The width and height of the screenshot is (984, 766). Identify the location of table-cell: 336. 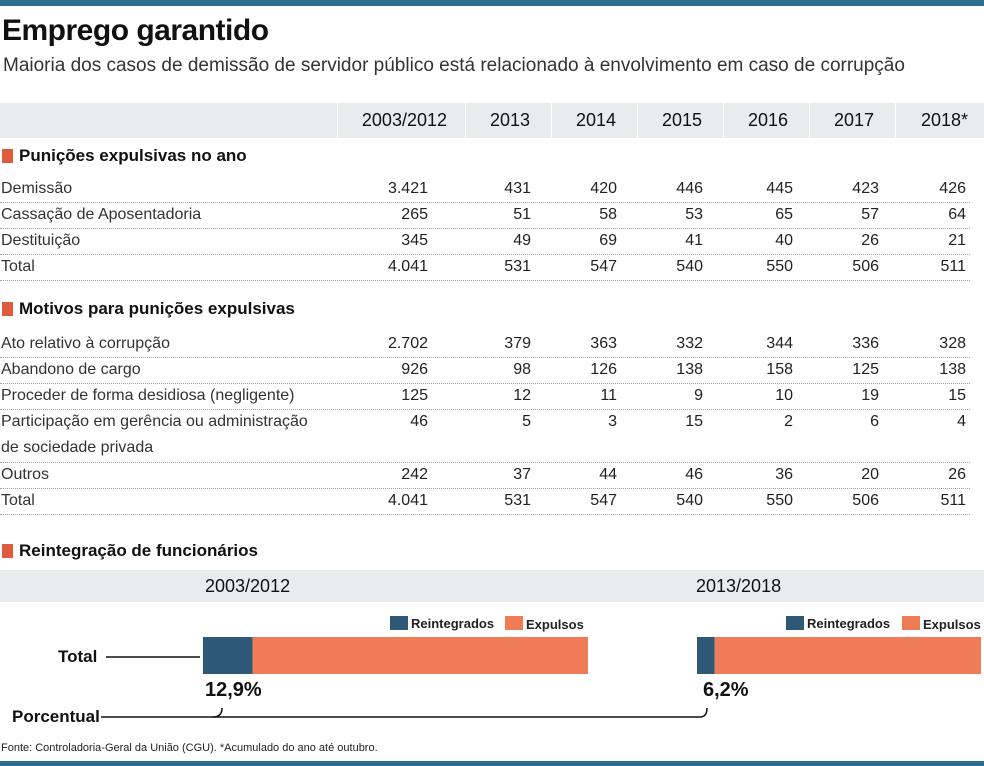
(865, 343).